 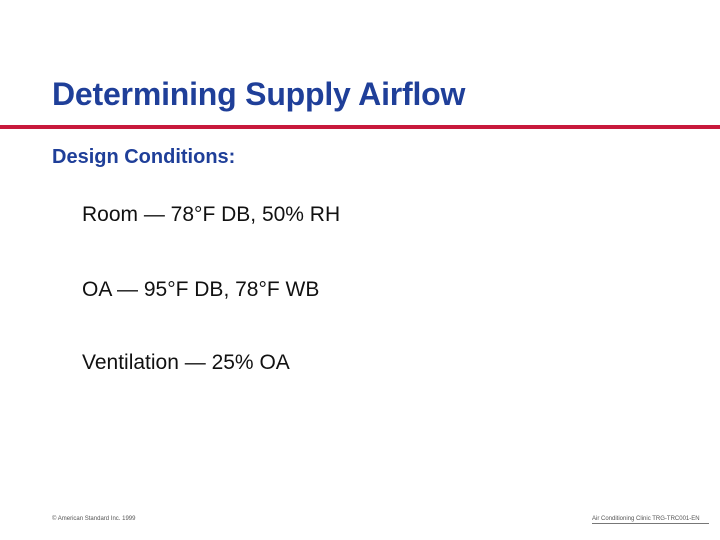 I want to click on condition-room: Room — 78°F DB, 50% RH, so click(x=211, y=214).